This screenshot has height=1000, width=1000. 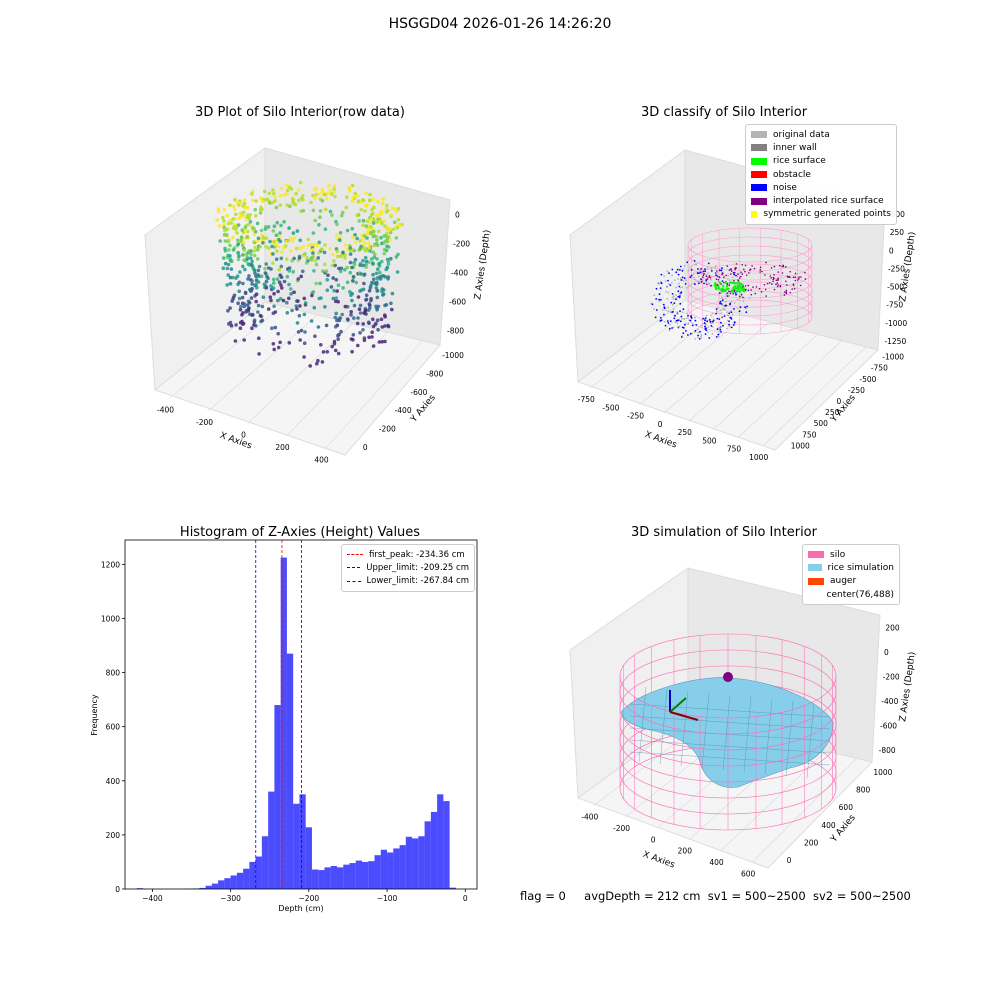 I want to click on legend-swatch, so click(x=754, y=214).